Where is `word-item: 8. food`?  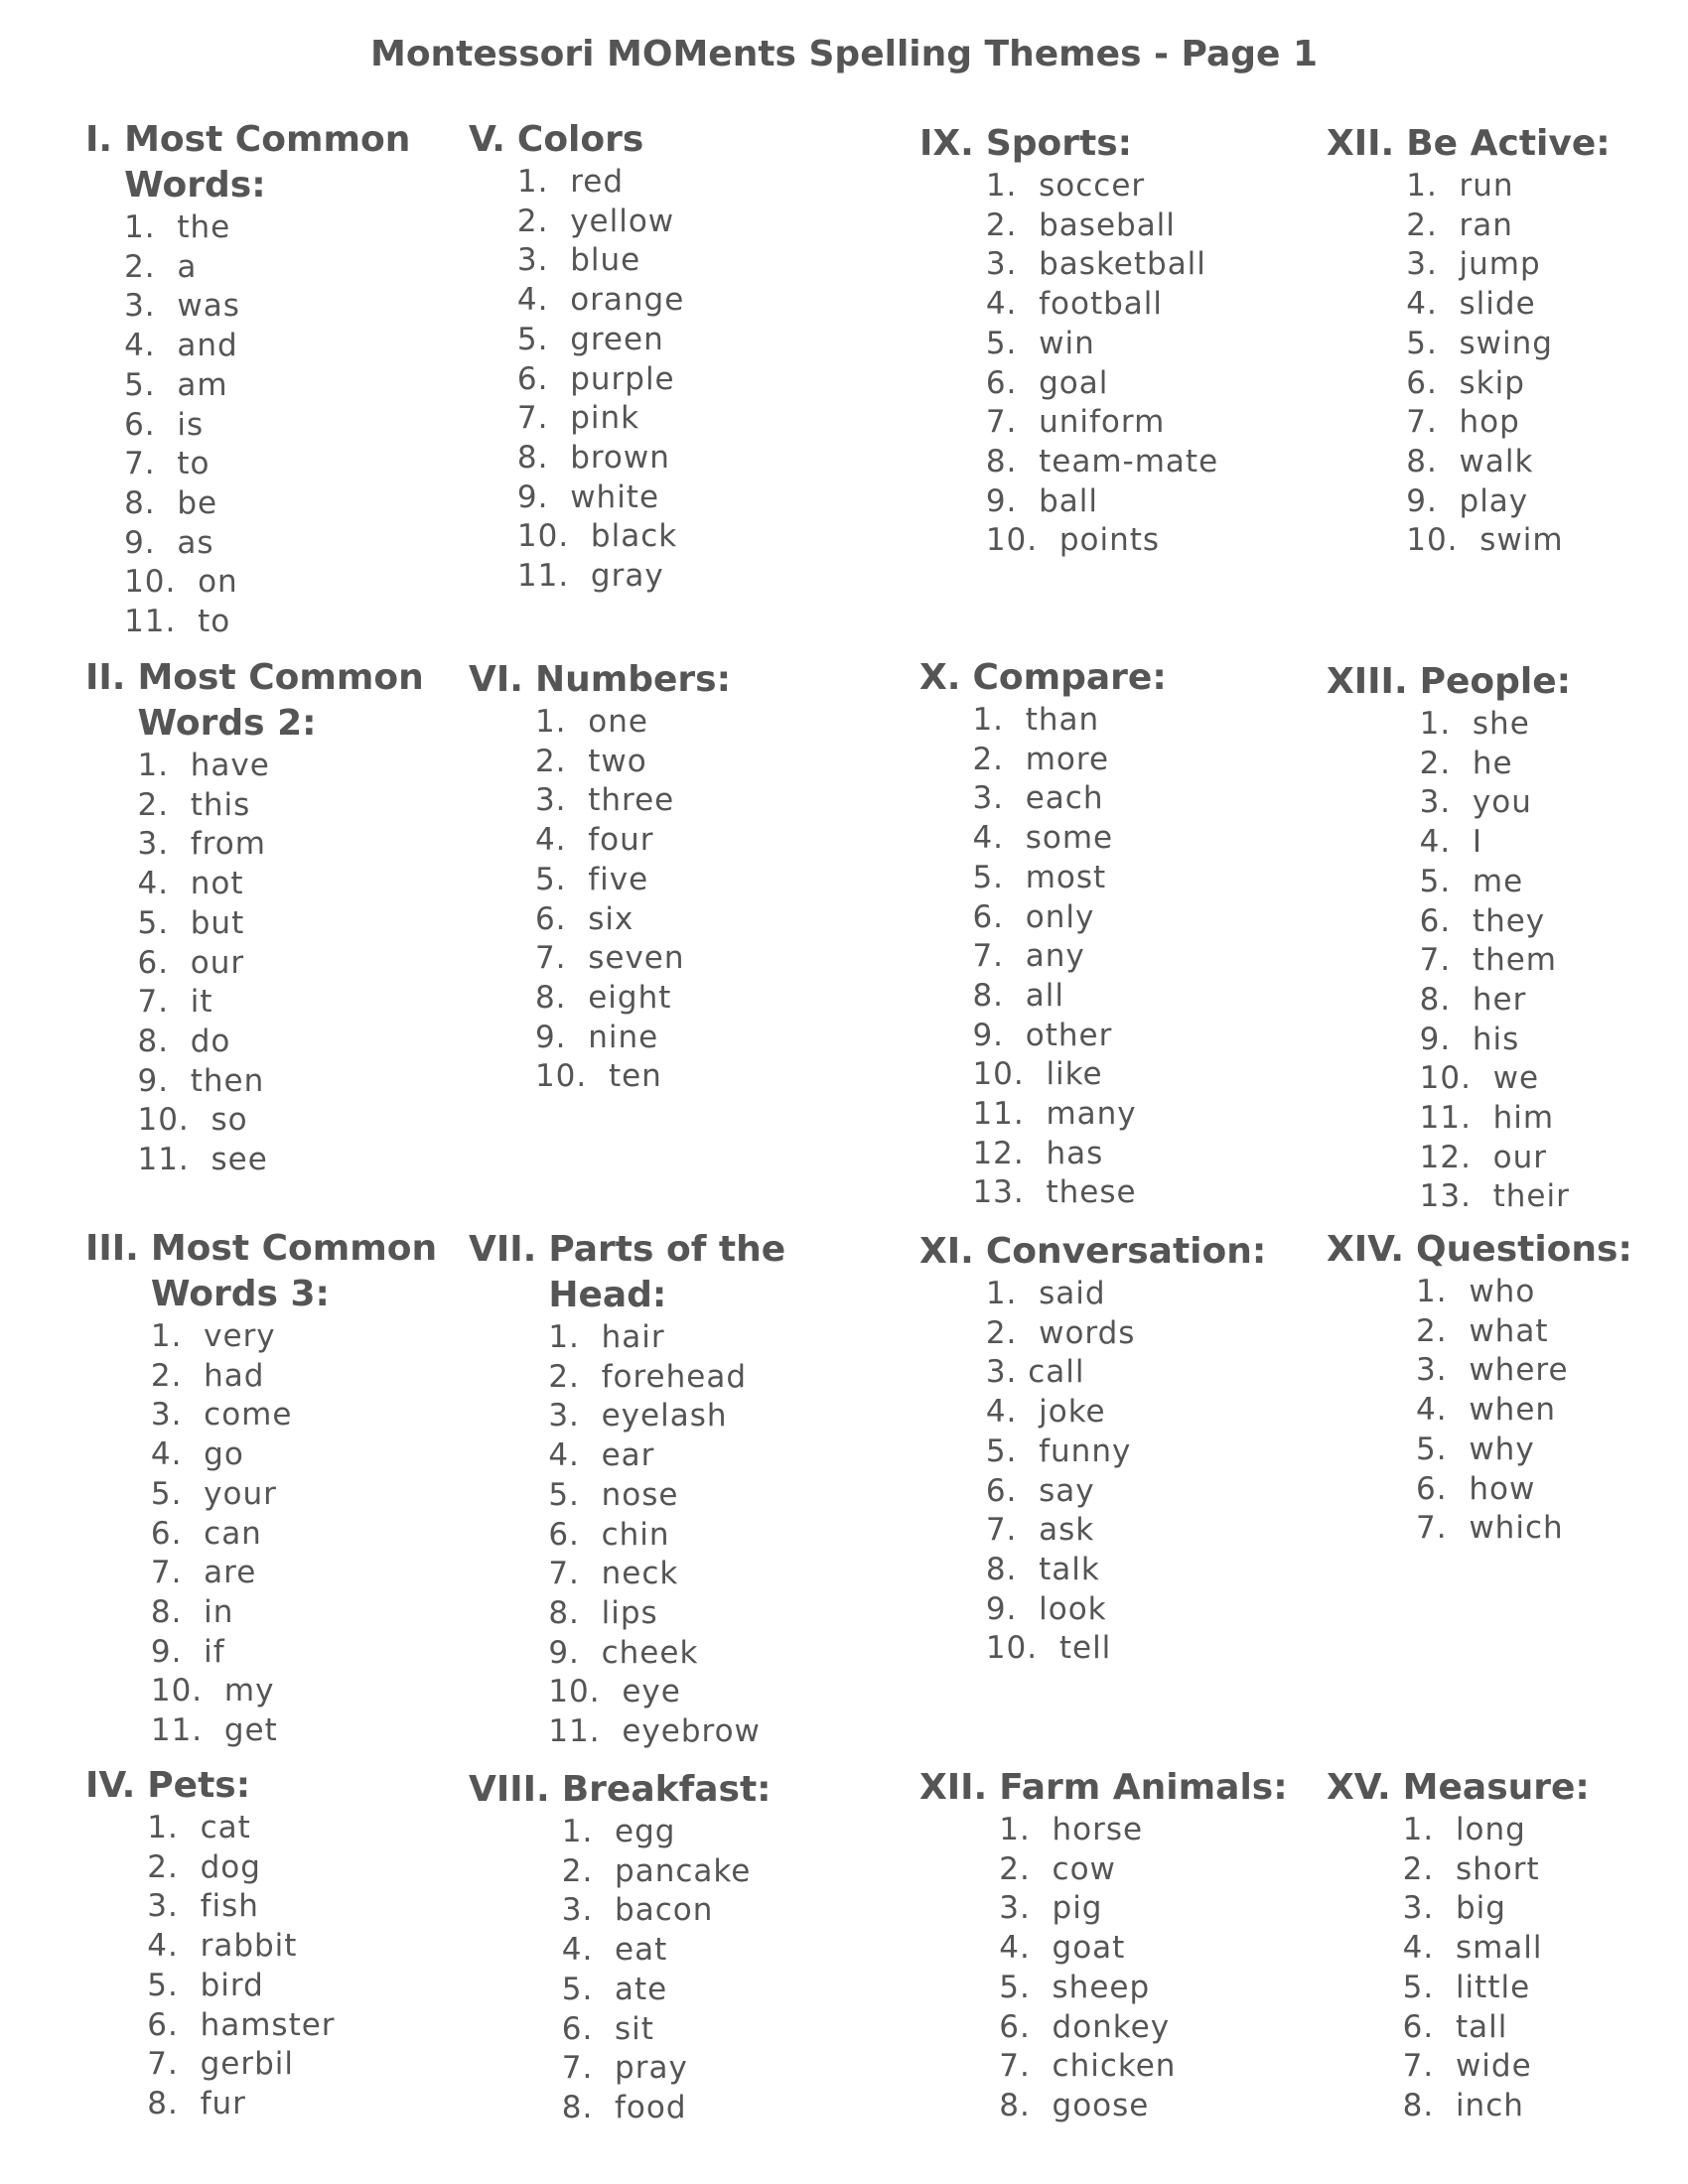
word-item: 8. food is located at coordinates (624, 2107).